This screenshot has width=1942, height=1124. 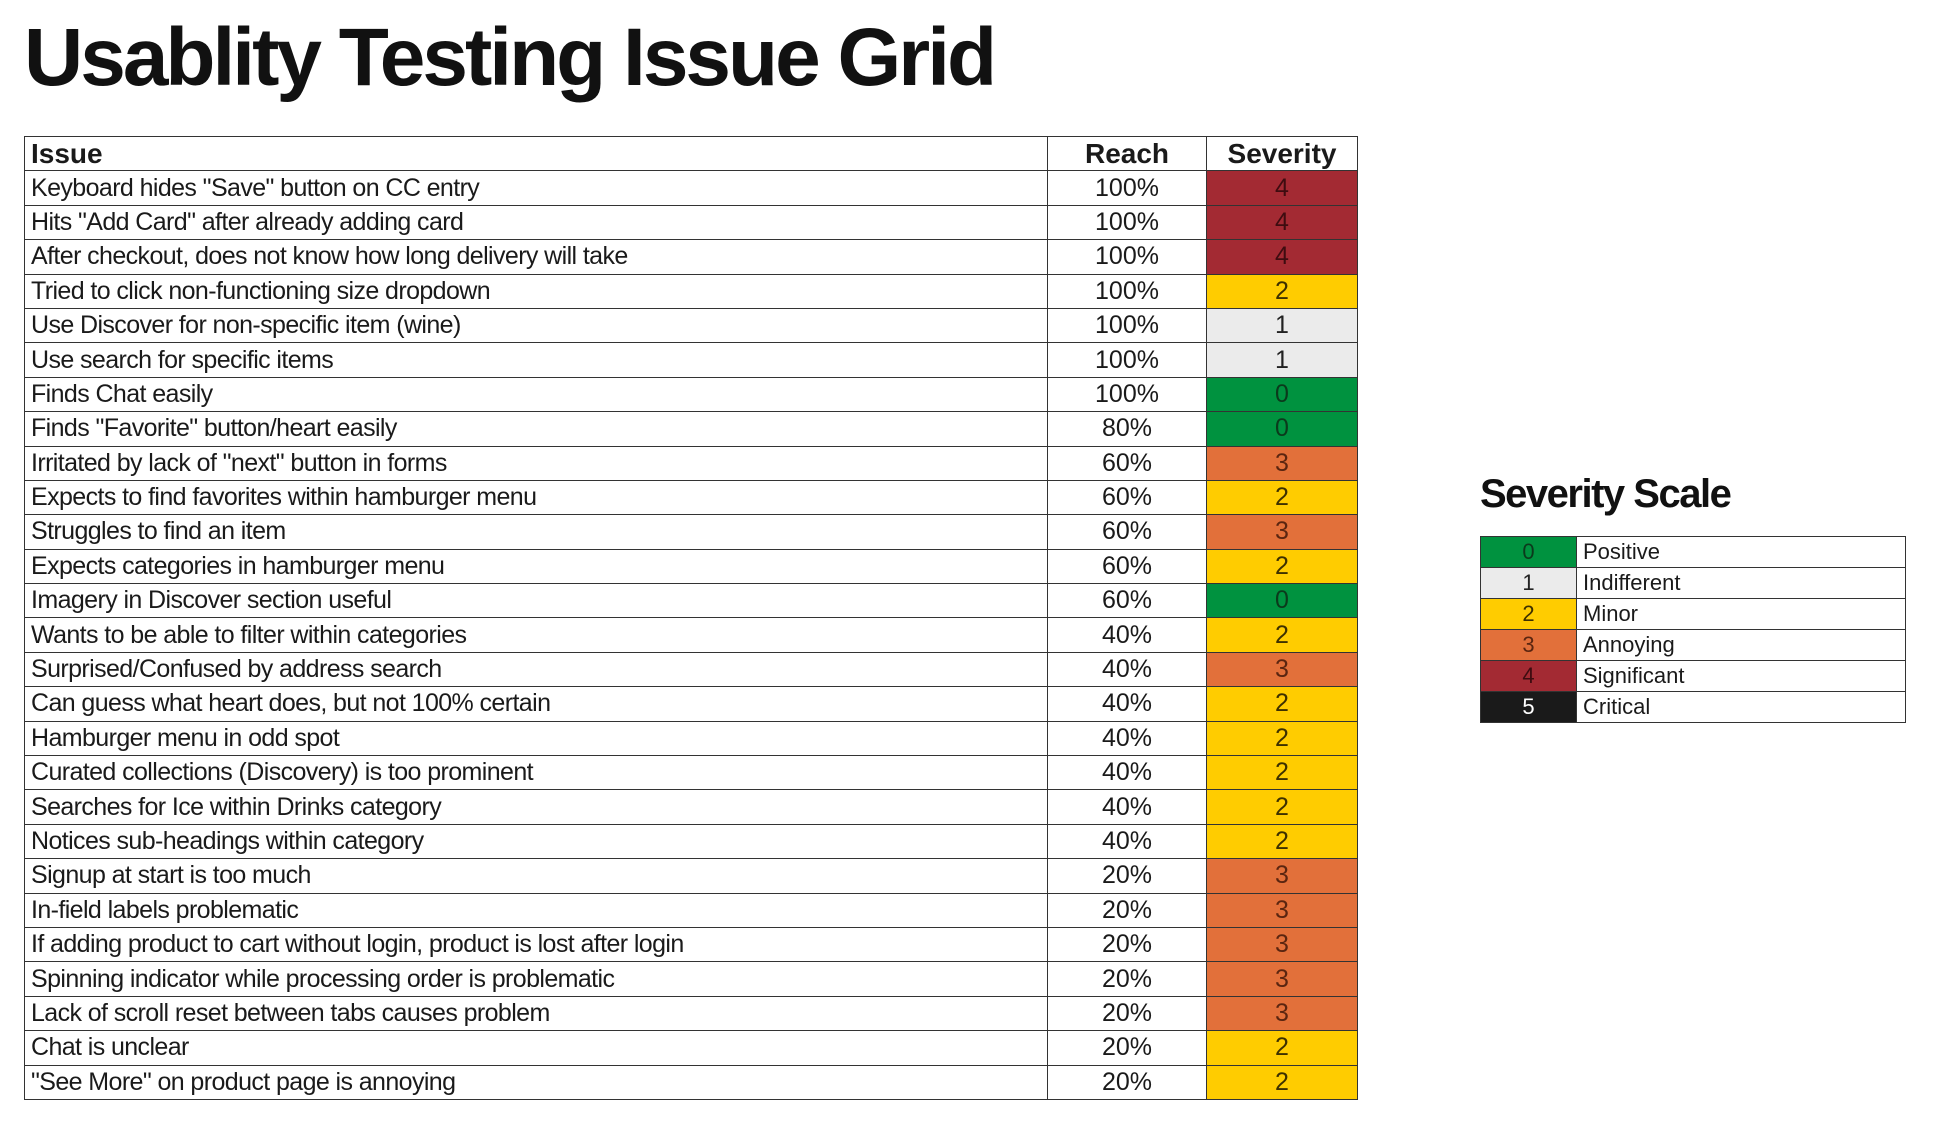 What do you see at coordinates (1741, 676) in the screenshot?
I see `severity-label: Significant` at bounding box center [1741, 676].